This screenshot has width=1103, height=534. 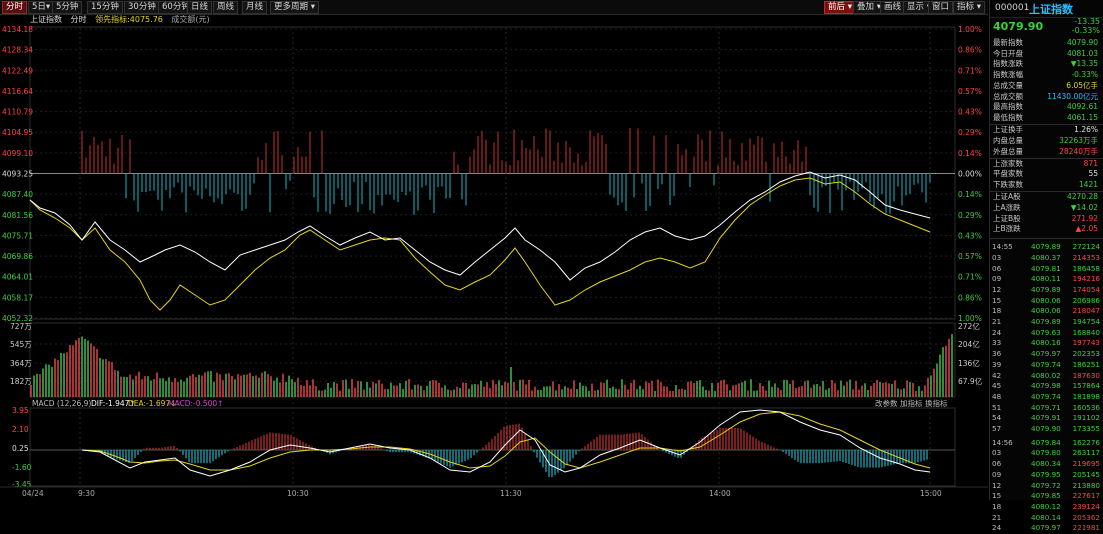 What do you see at coordinates (1047, 269) in the screenshot?
I see `tick-row: 06 4079.81 186458` at bounding box center [1047, 269].